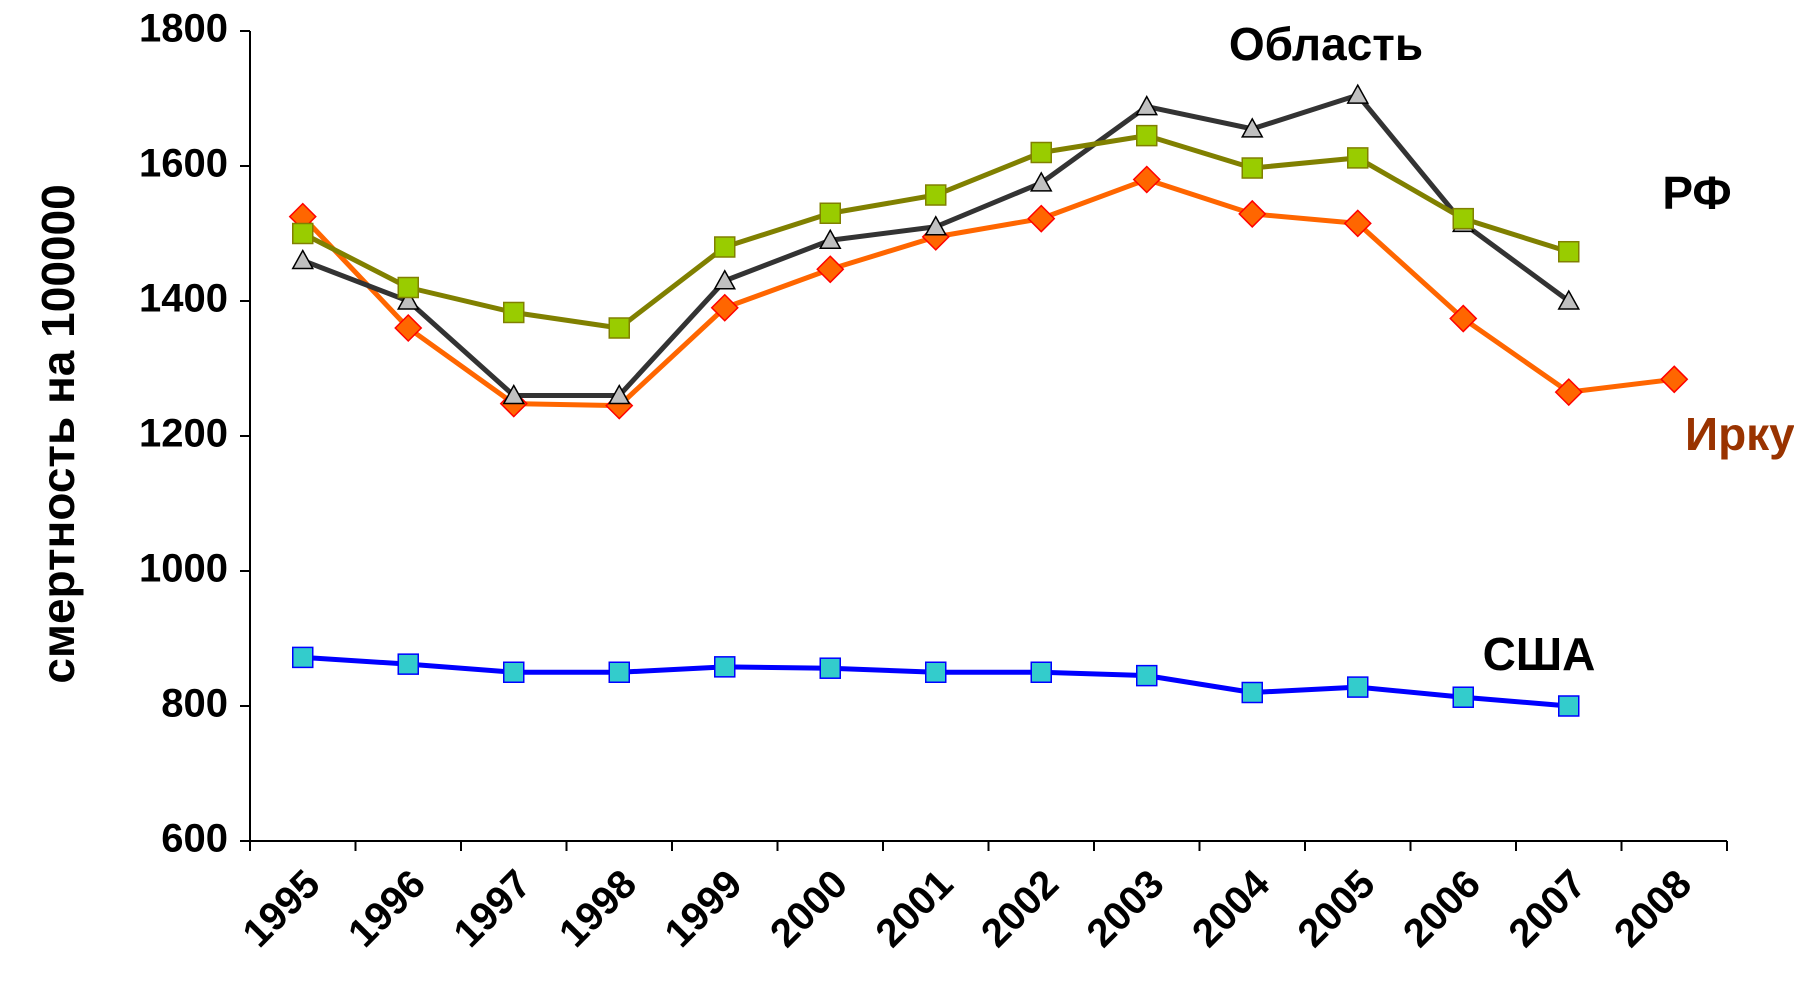  Describe the element at coordinates (183, 164) in the screenshot. I see `y-tick-label: 1600` at that location.